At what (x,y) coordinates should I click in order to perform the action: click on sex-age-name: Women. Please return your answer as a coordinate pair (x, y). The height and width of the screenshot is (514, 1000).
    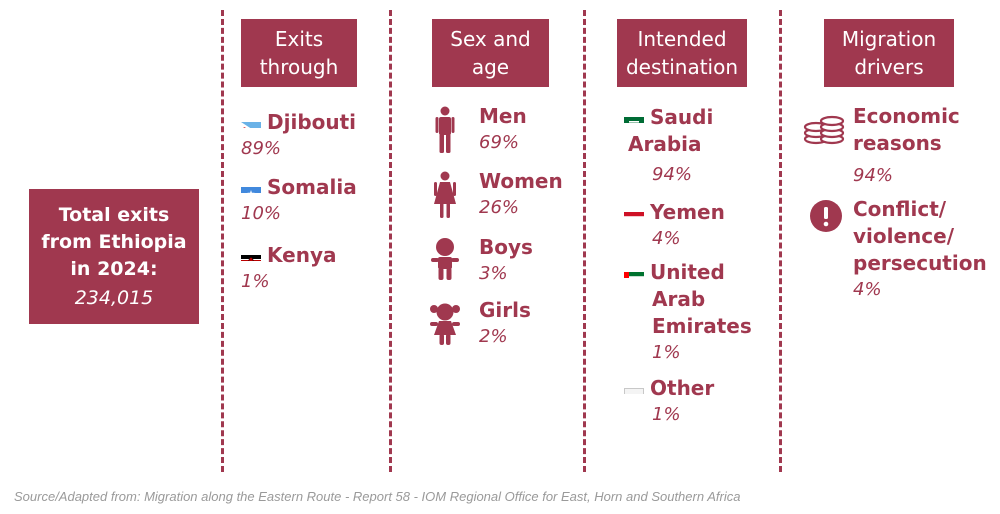
    Looking at the image, I should click on (521, 181).